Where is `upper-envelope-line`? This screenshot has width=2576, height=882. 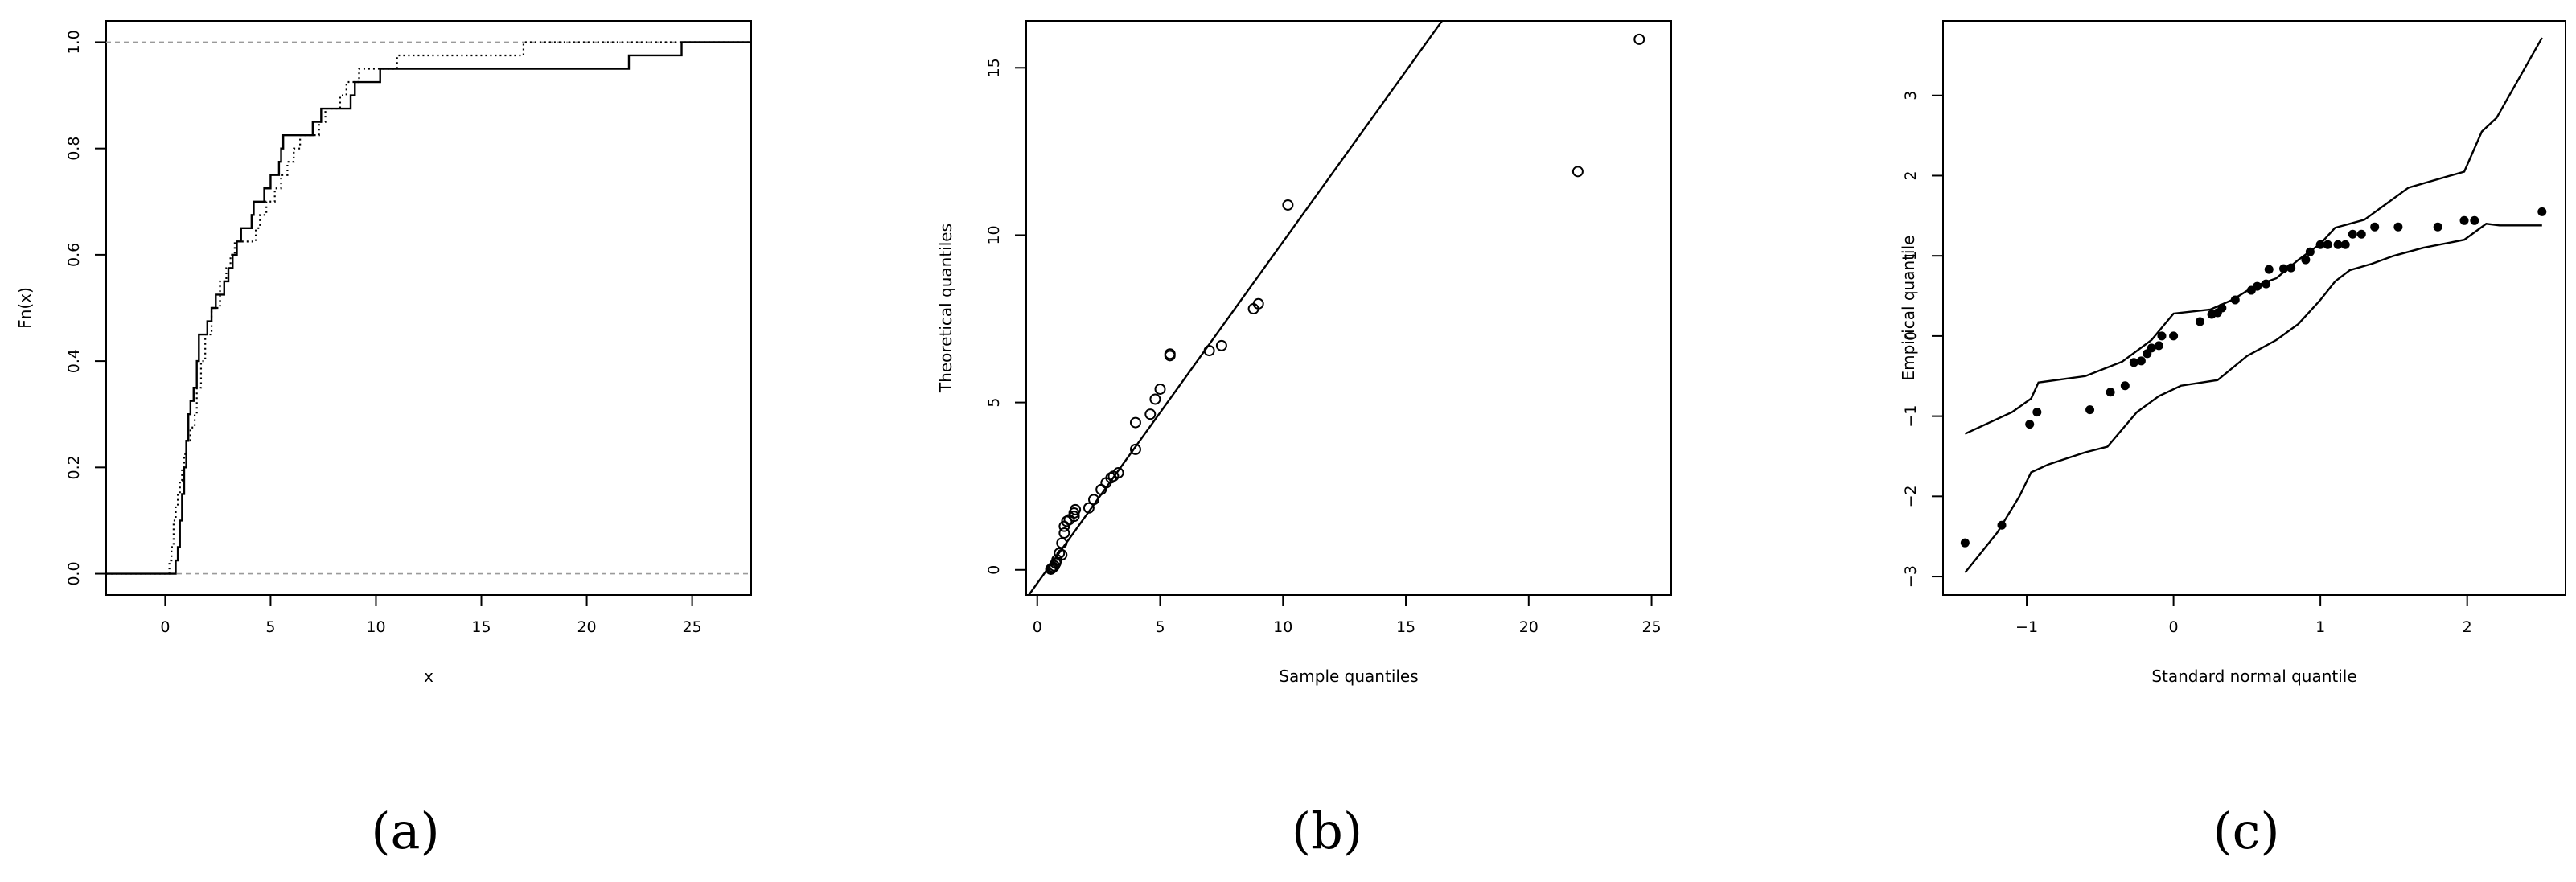 upper-envelope-line is located at coordinates (2253, 236).